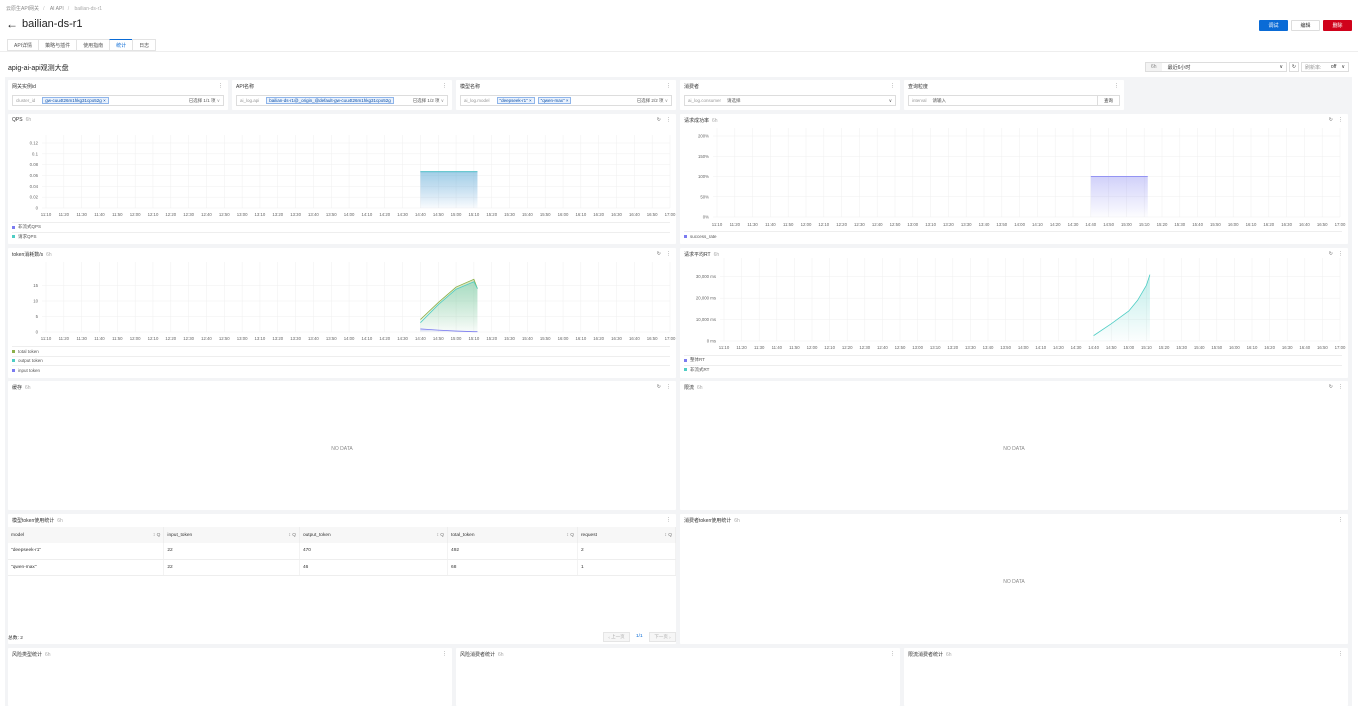  I want to click on legend-item: 非流式QPS, so click(341, 226).